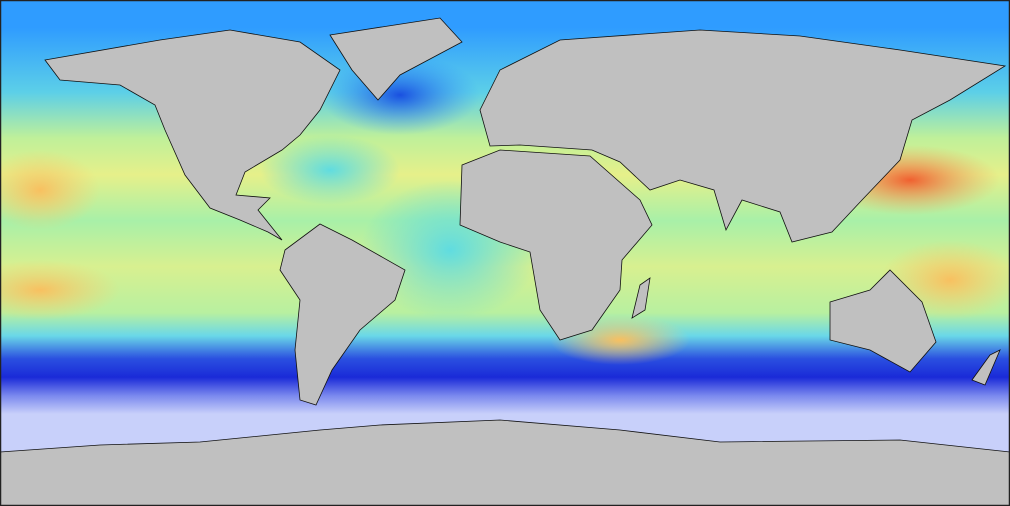  Describe the element at coordinates (883, 321) in the screenshot. I see `australia` at that location.